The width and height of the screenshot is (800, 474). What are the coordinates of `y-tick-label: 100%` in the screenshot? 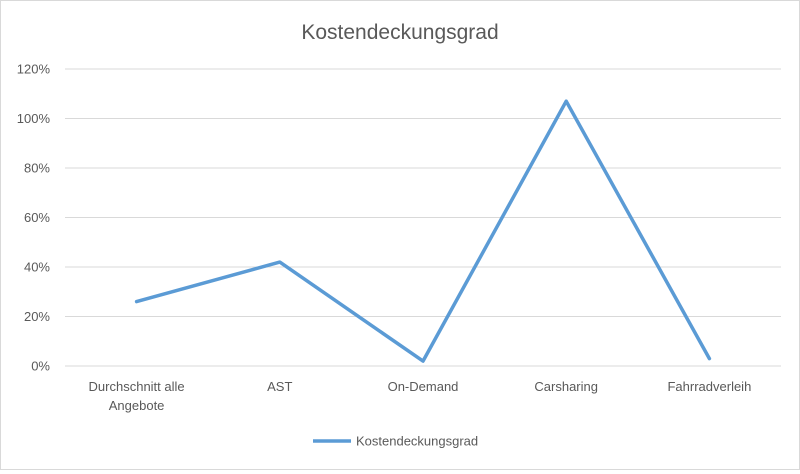 It's located at (34, 118).